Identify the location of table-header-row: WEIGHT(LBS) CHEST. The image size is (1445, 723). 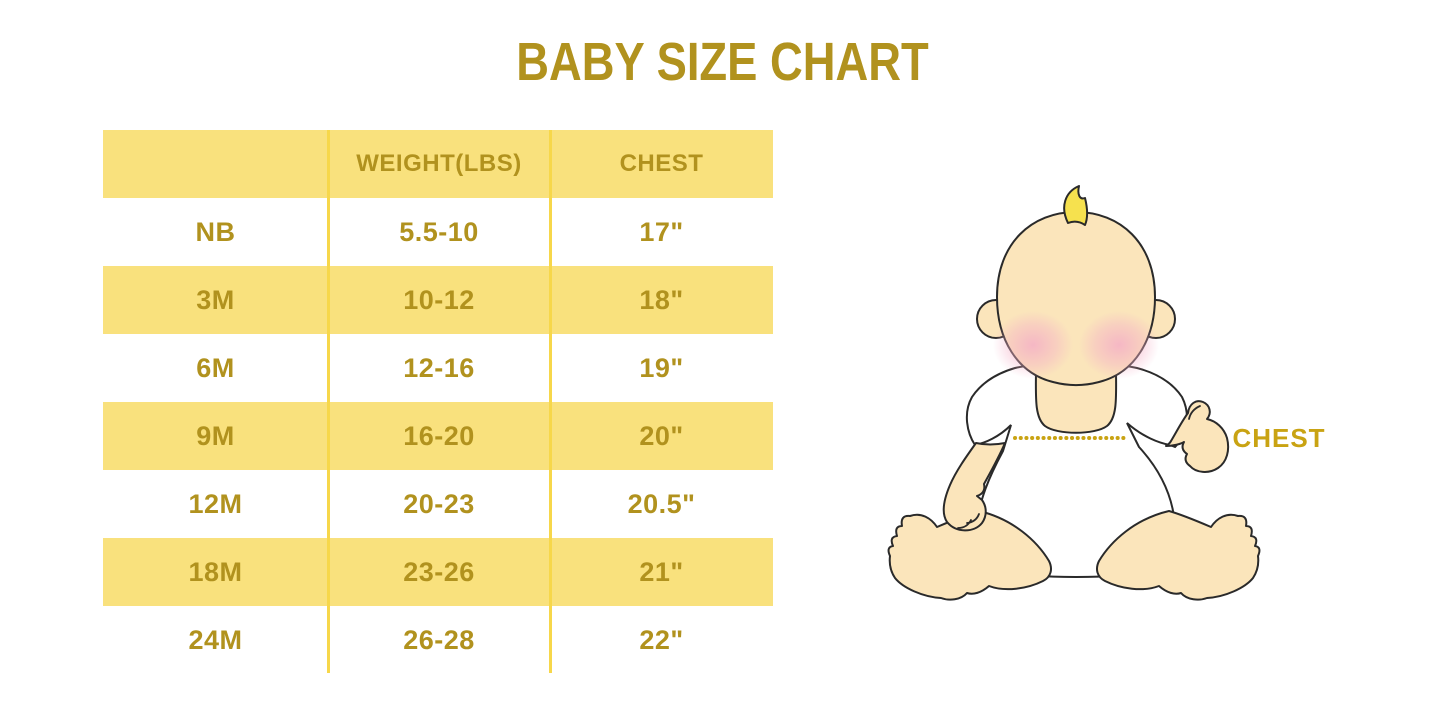
(438, 164).